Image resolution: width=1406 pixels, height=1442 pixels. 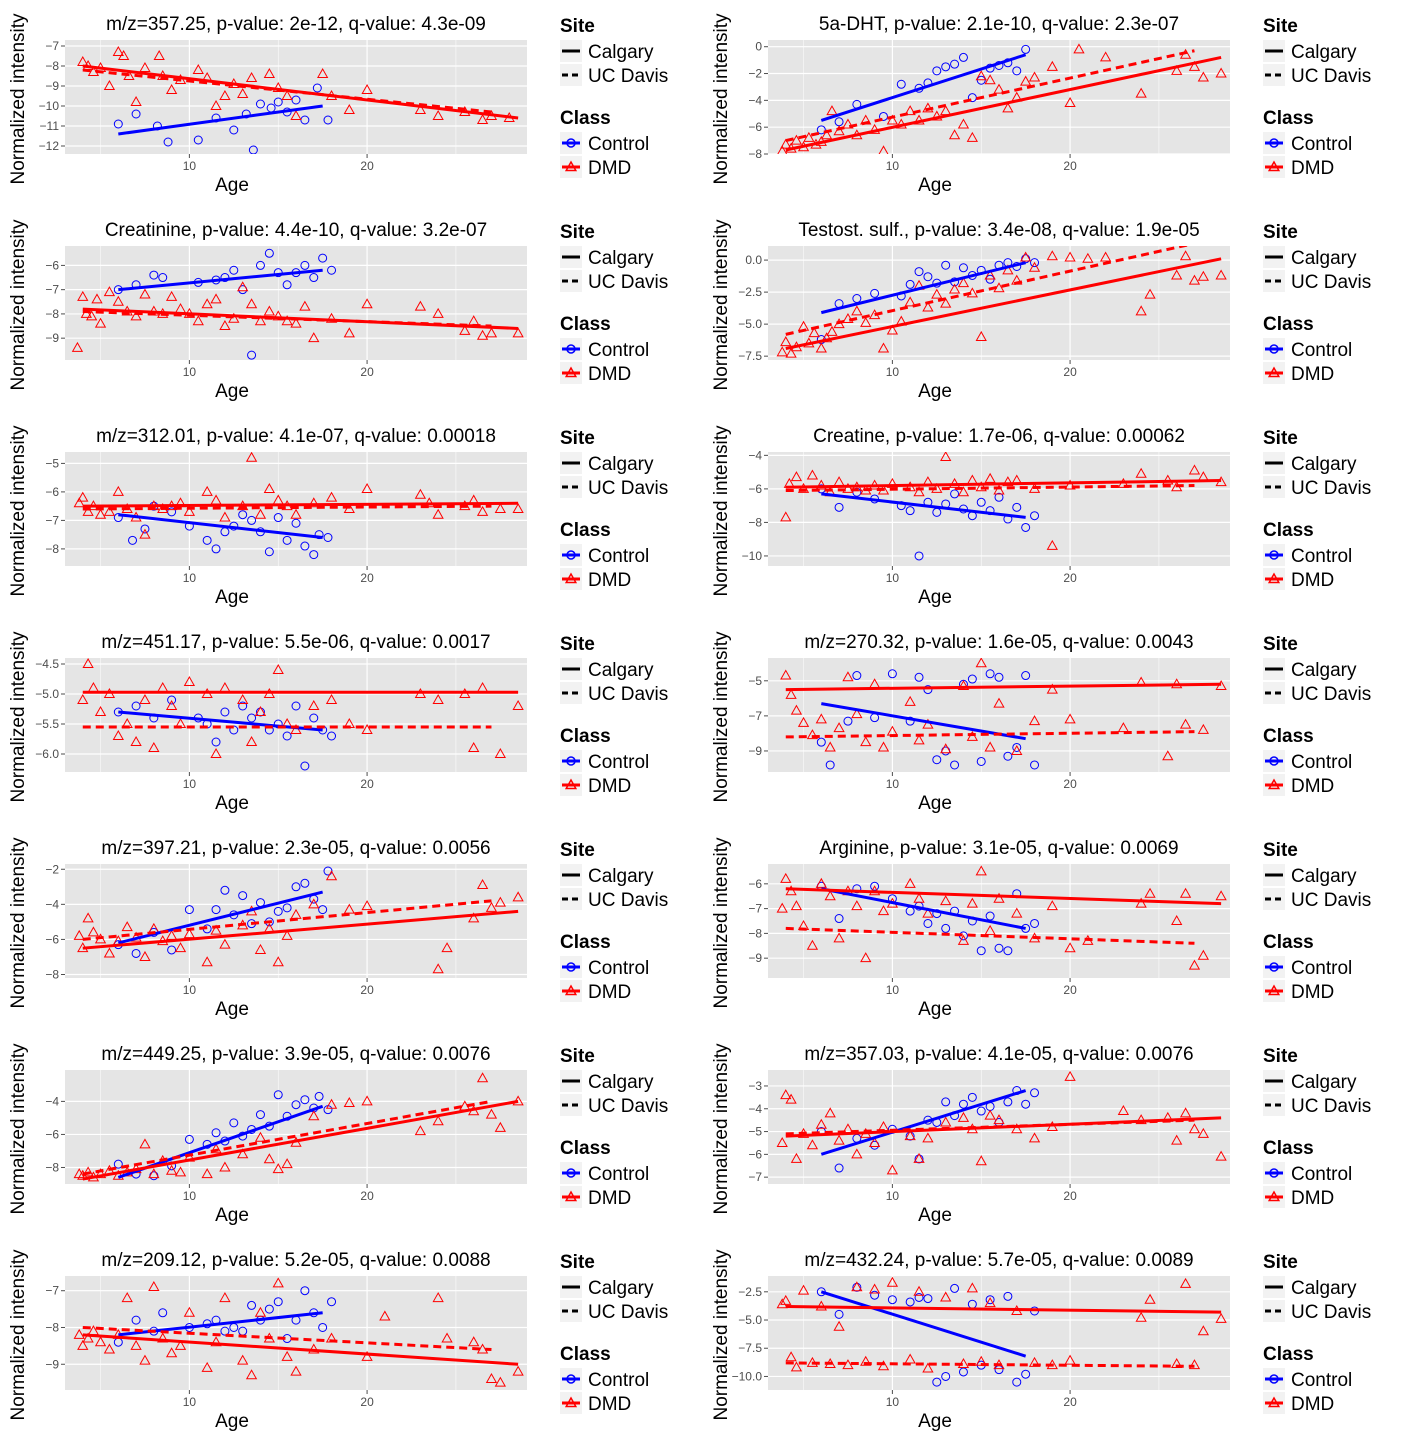 What do you see at coordinates (999, 921) in the screenshot?
I see `gridlines` at bounding box center [999, 921].